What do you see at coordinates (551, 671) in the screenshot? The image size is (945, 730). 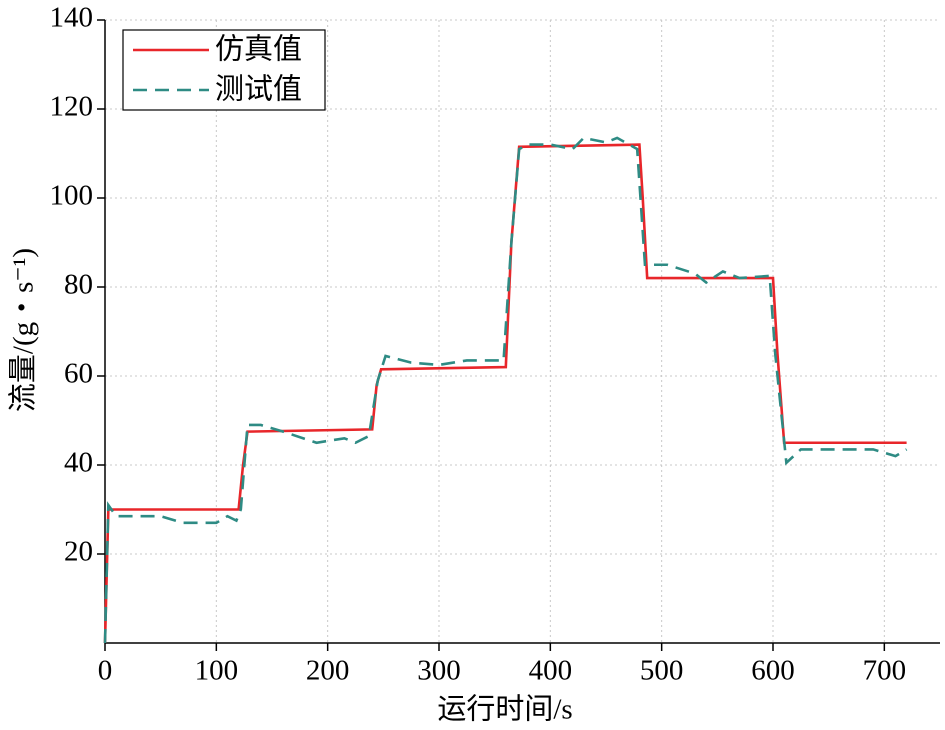 I see `x-tick-label: 400` at bounding box center [551, 671].